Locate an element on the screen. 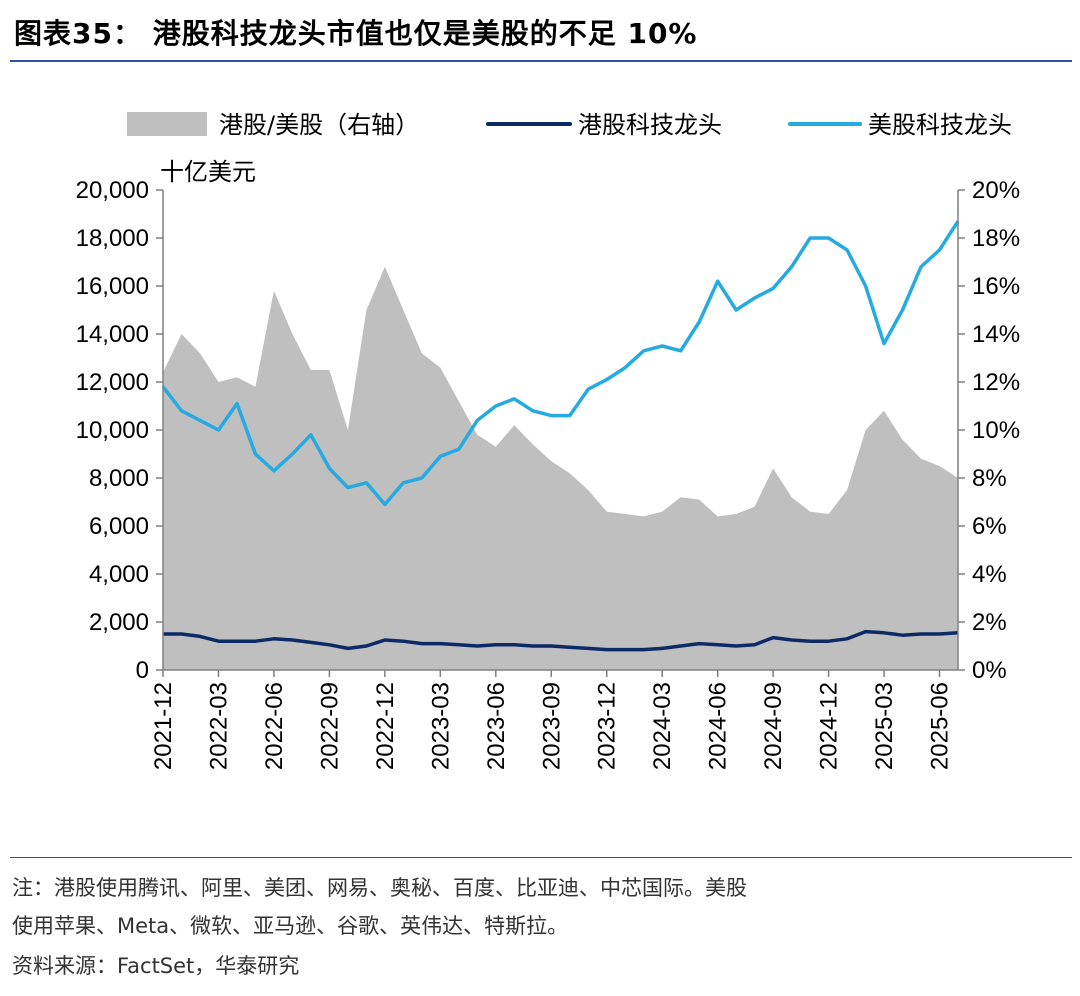  right-tick-label: 8% is located at coordinates (989, 478).